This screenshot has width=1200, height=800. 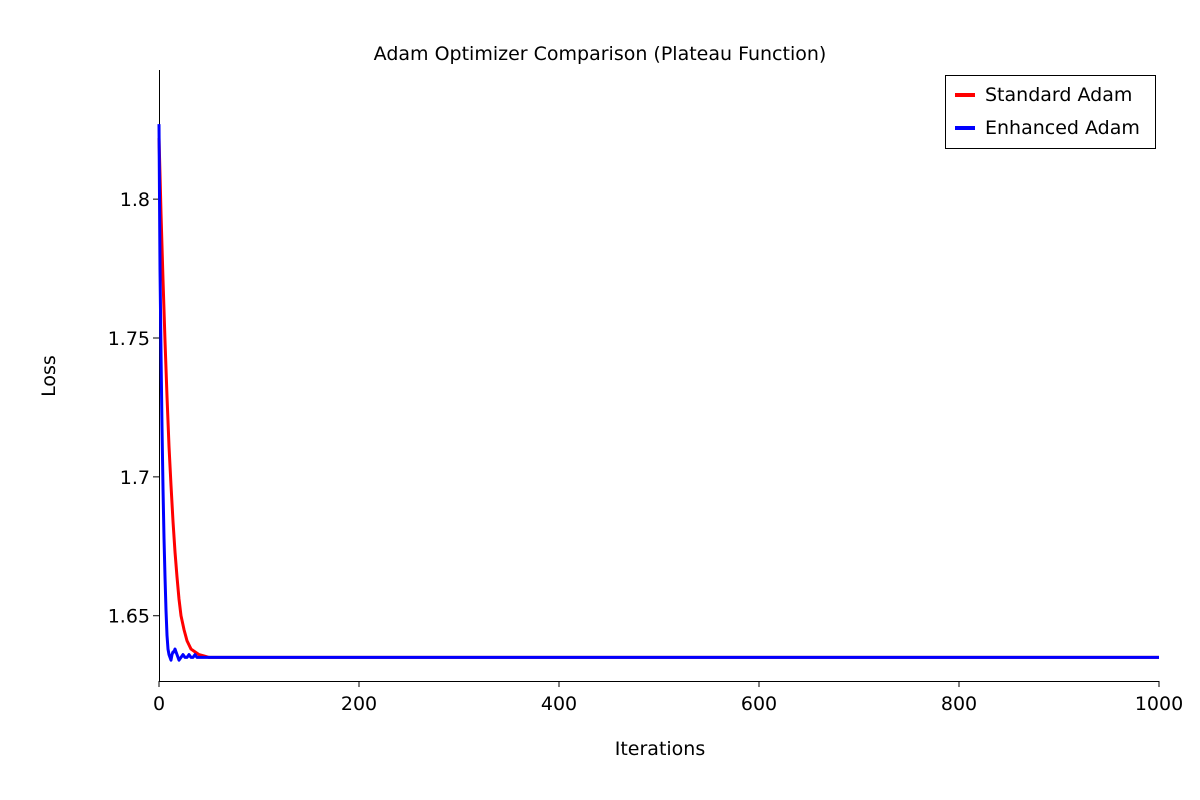 What do you see at coordinates (1062, 128) in the screenshot?
I see `legend-label-enhanced-adam: Enhanced Adam` at bounding box center [1062, 128].